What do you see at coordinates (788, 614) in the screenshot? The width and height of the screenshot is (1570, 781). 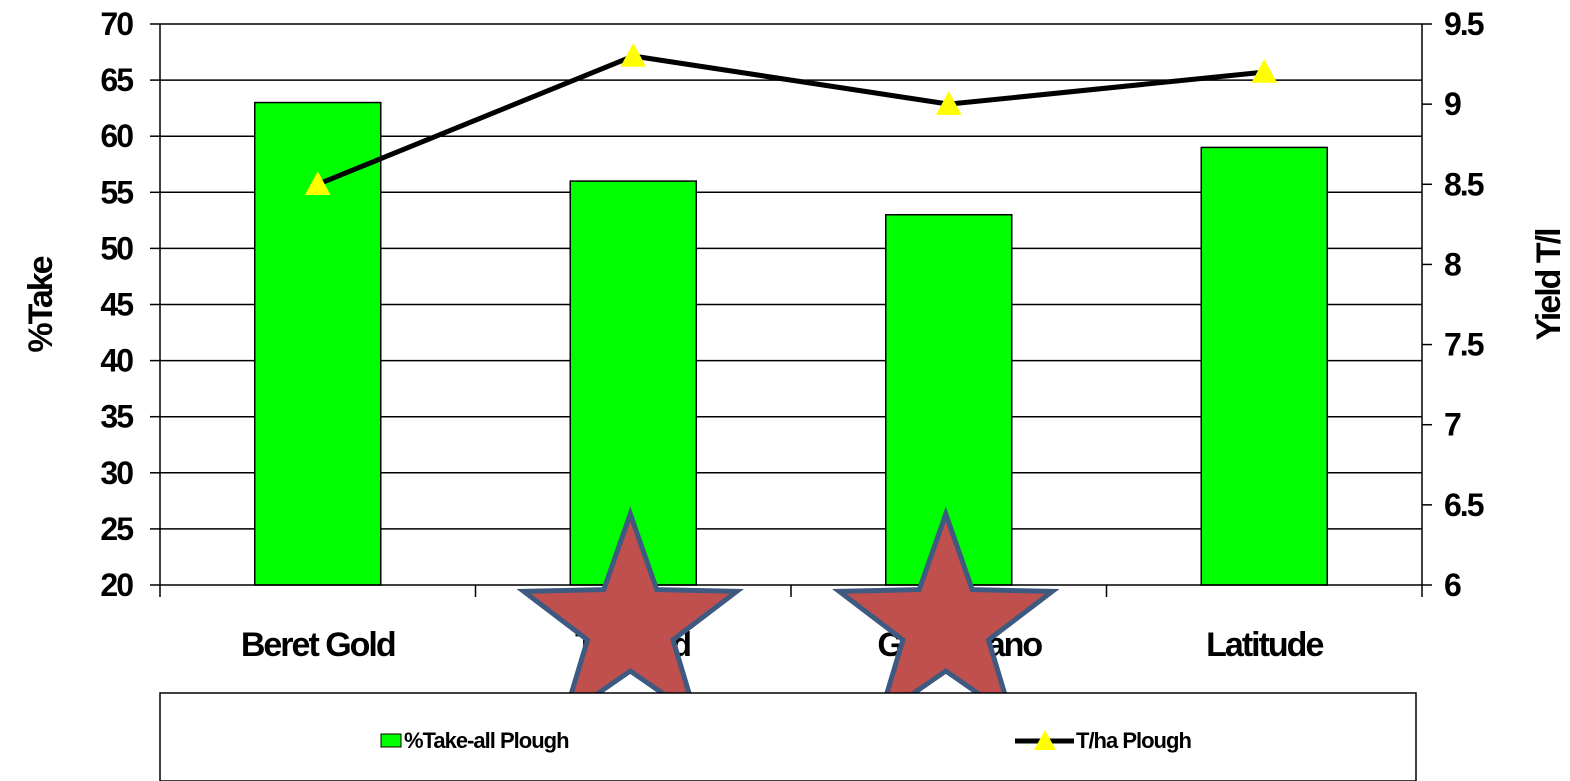 I see `star-annotations` at bounding box center [788, 614].